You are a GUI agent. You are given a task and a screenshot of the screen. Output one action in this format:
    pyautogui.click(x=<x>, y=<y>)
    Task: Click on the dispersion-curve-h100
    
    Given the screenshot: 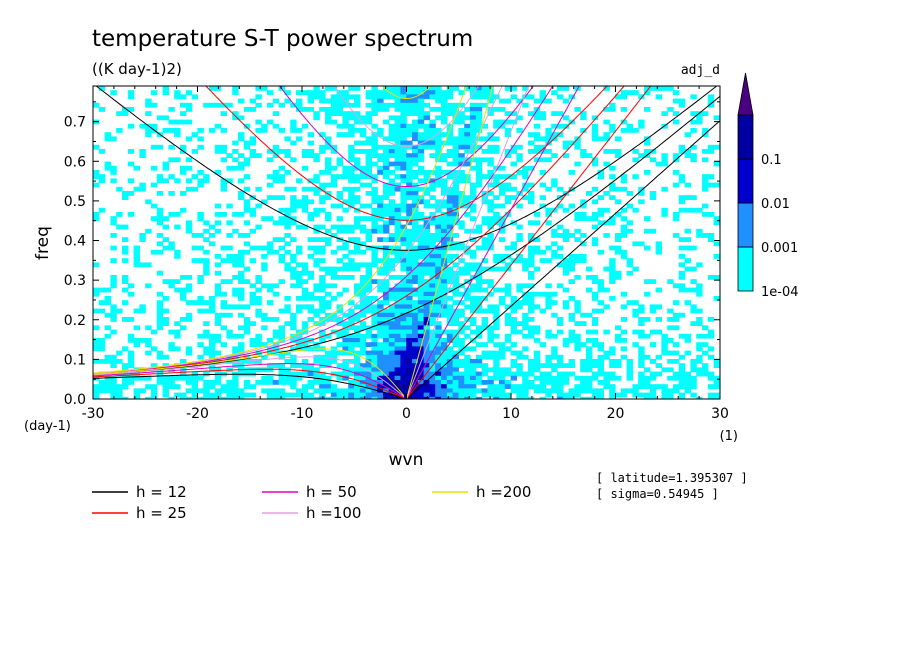 What is the action you would take?
    pyautogui.click(x=249, y=377)
    